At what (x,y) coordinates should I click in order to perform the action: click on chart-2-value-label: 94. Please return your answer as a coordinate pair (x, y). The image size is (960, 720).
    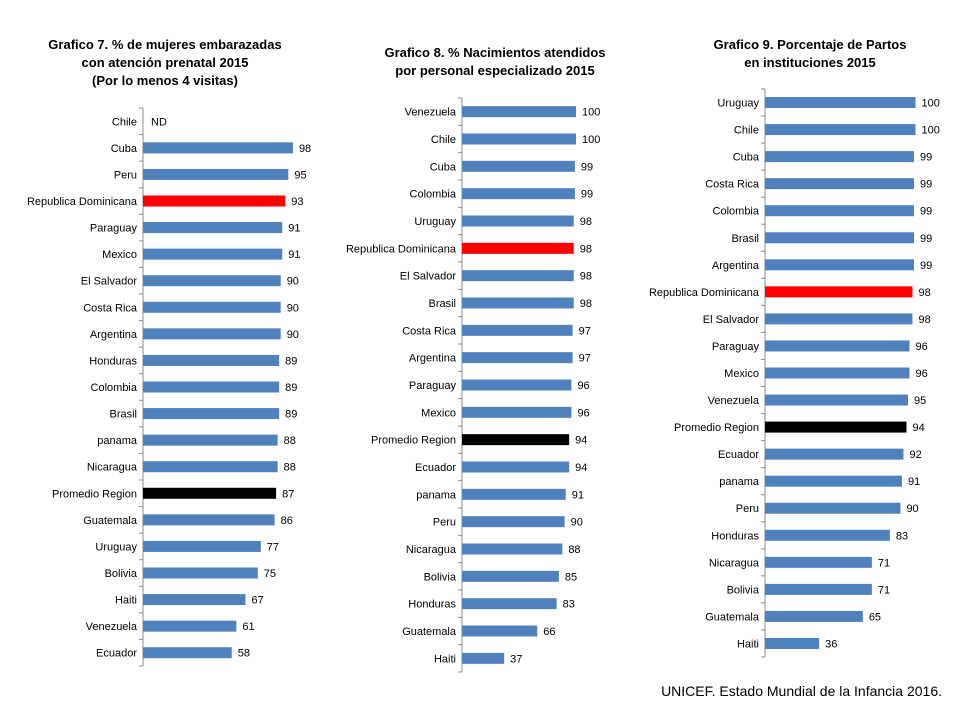
    Looking at the image, I should click on (918, 428).